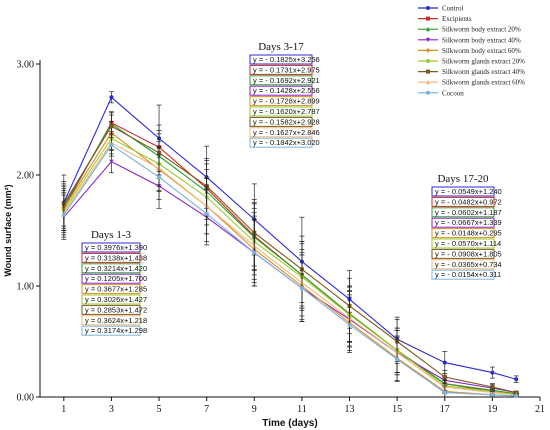  I want to click on equation-label: y = 0.3174x+1.298, so click(116, 330).